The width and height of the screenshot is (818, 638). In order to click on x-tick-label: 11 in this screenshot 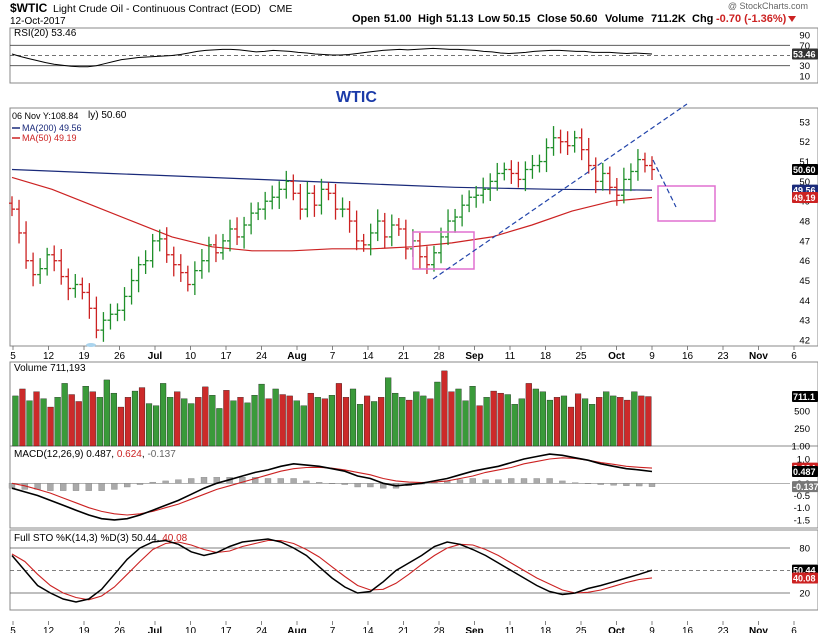, I will do `click(510, 629)`.